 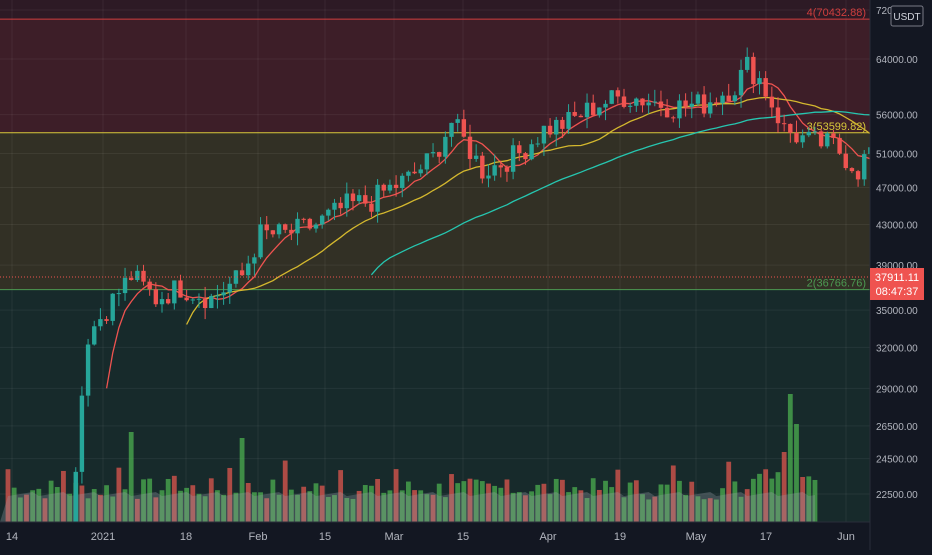 What do you see at coordinates (897, 188) in the screenshot?
I see `y-tick-label: 47000.00` at bounding box center [897, 188].